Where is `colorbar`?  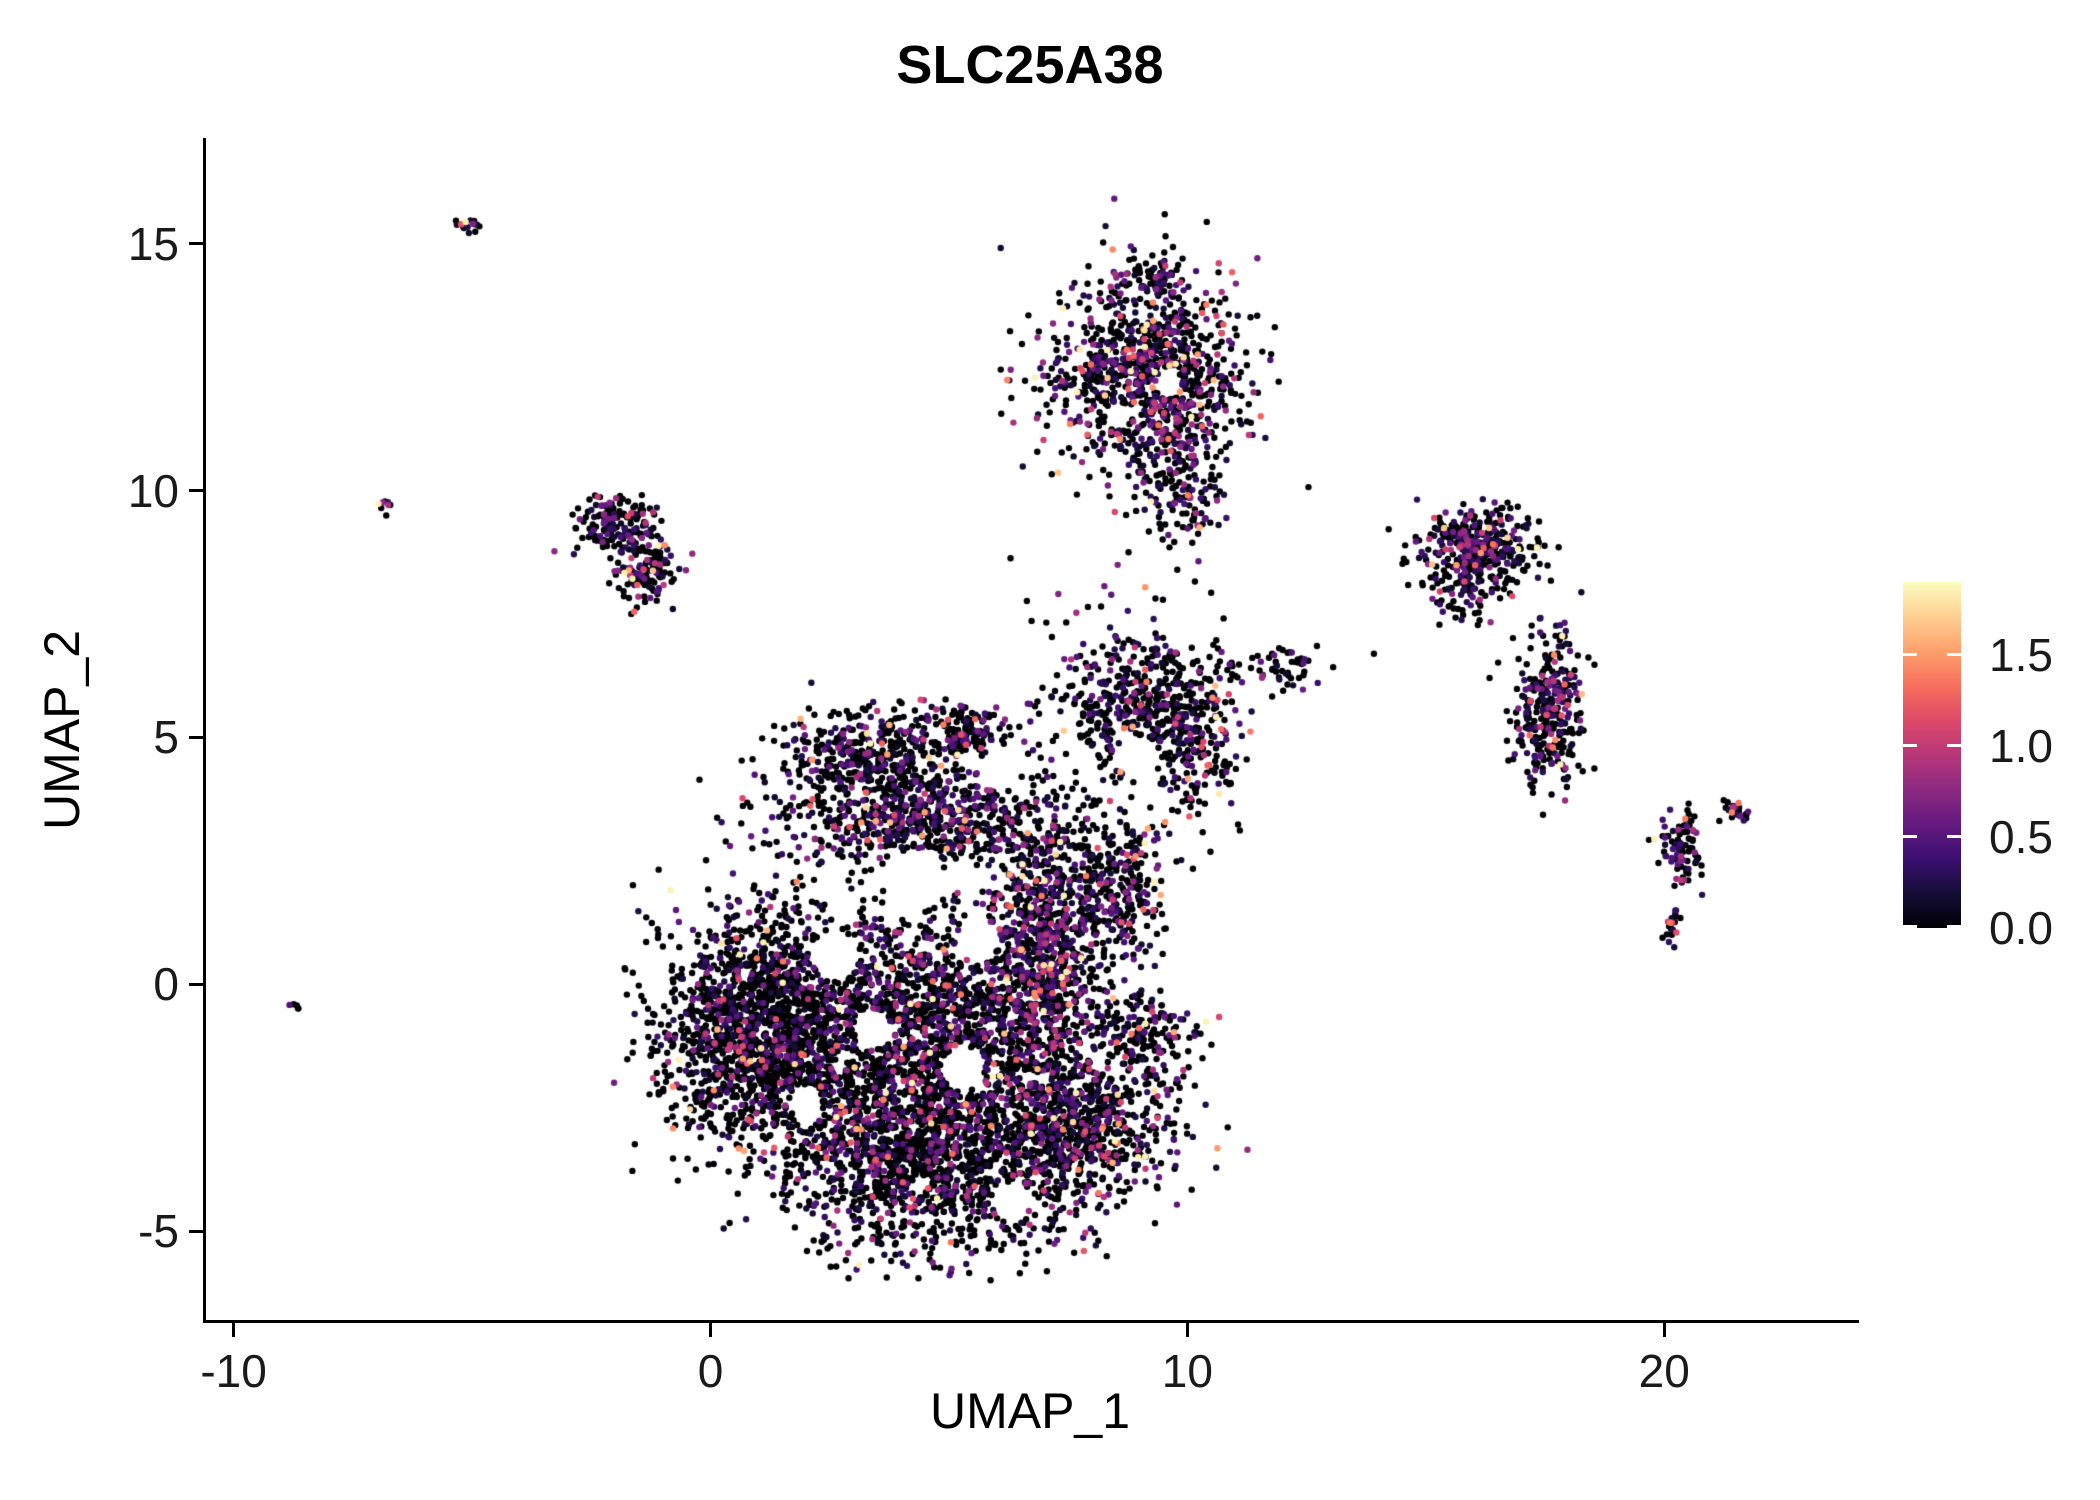 colorbar is located at coordinates (1932, 755).